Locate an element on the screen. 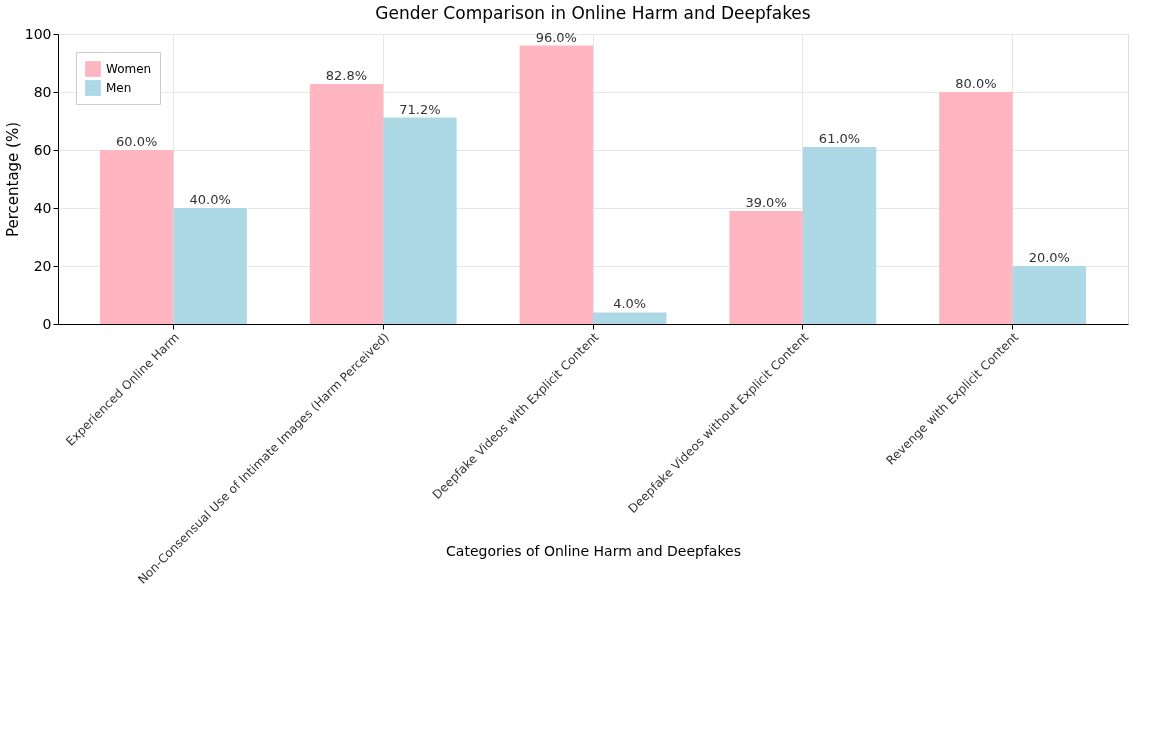 This screenshot has height=754, width=1165. y-tick-label: 100 is located at coordinates (38, 33).